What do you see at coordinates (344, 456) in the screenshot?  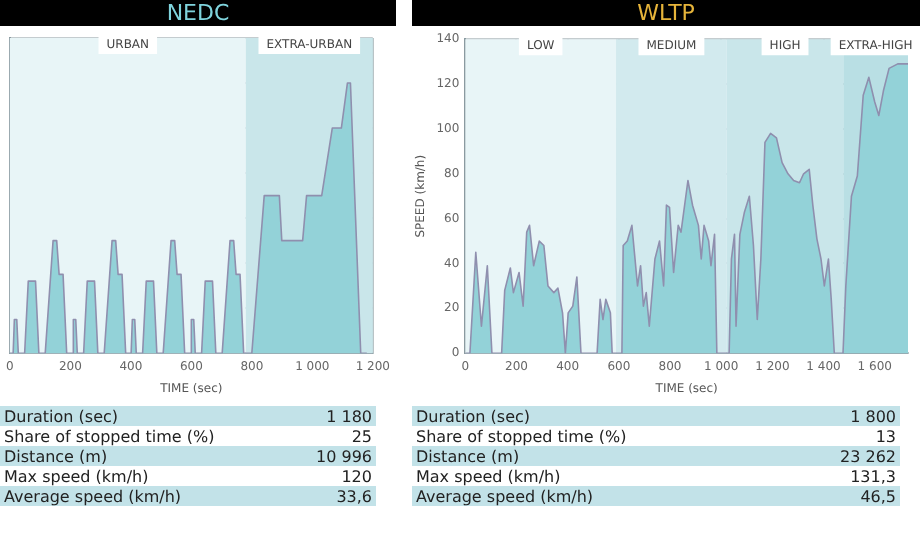 I see `text: 10 996` at bounding box center [344, 456].